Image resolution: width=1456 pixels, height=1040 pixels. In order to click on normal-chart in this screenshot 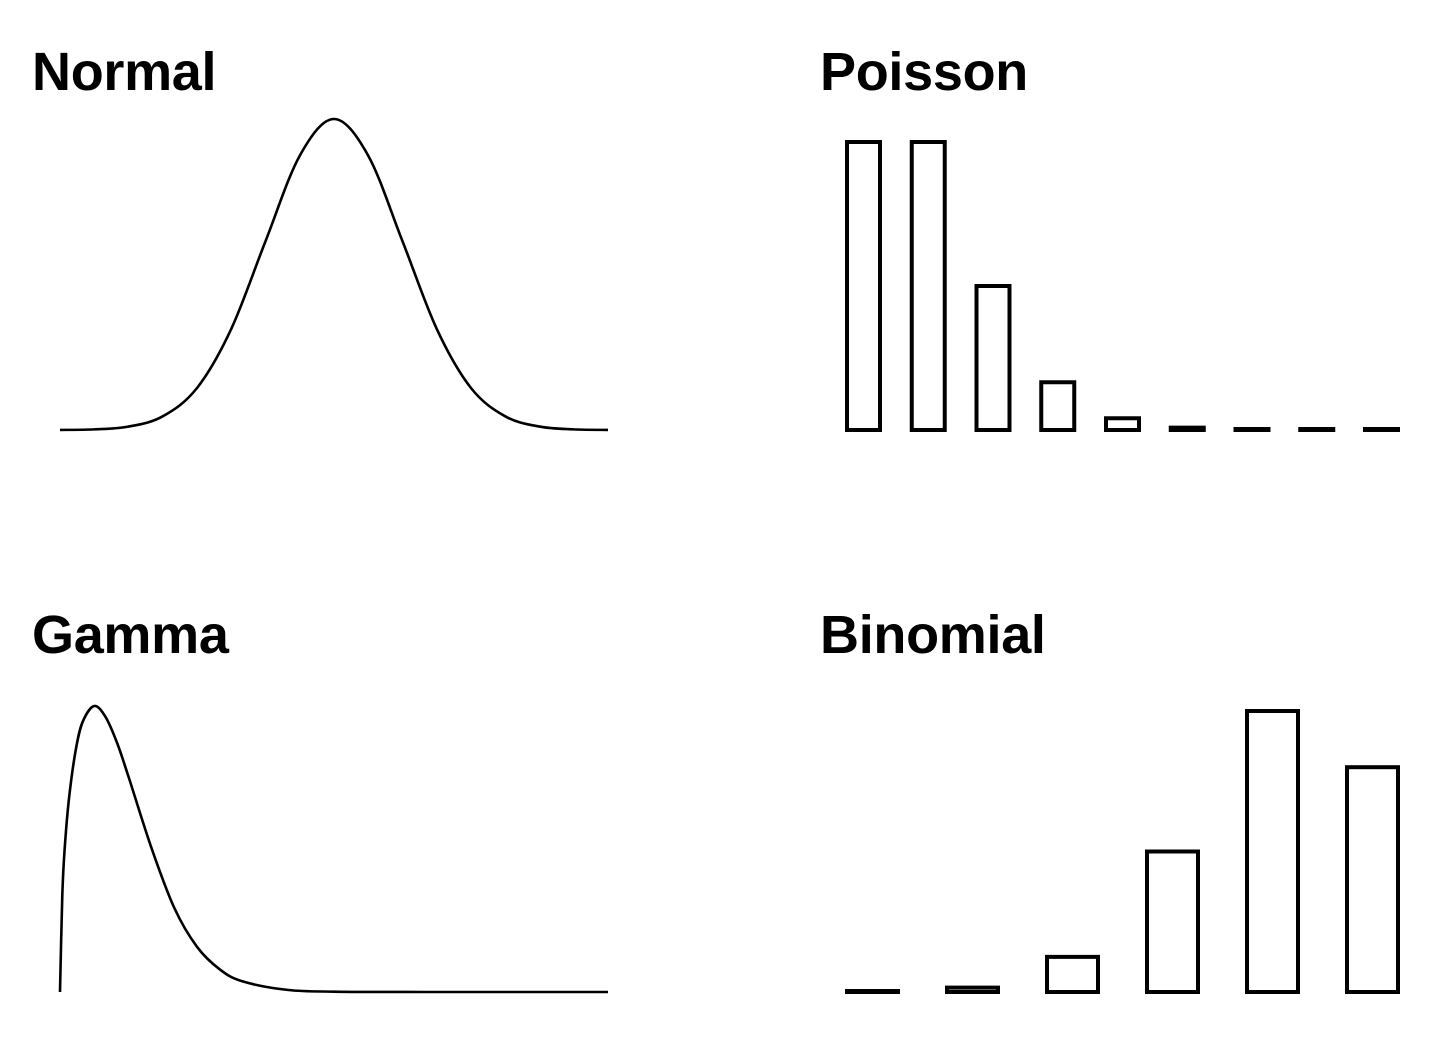, I will do `click(334, 274)`.